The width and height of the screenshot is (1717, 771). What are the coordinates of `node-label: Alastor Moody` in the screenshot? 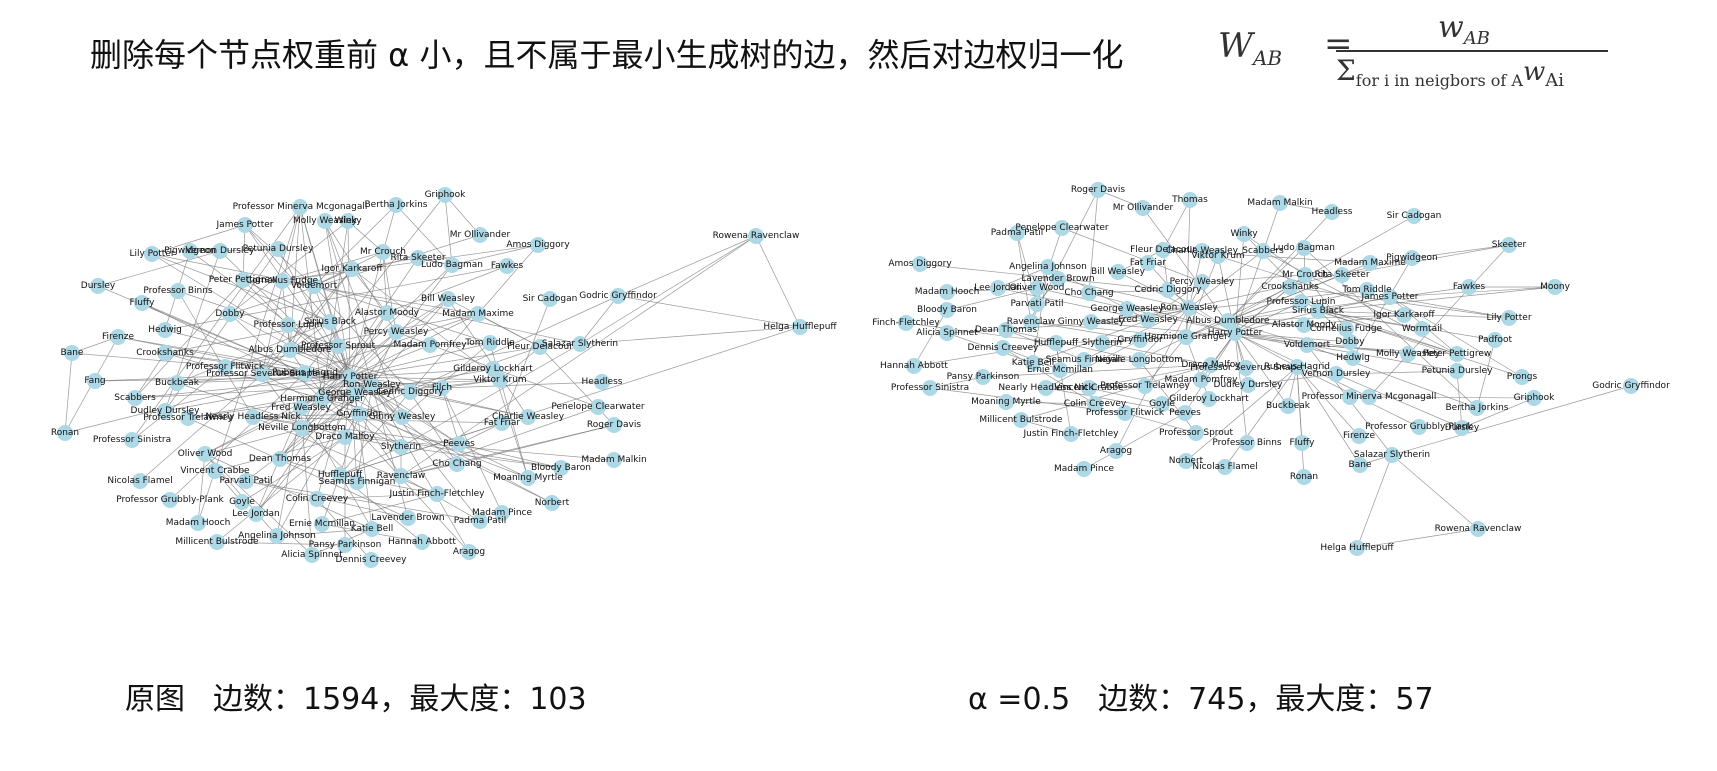 It's located at (387, 313).